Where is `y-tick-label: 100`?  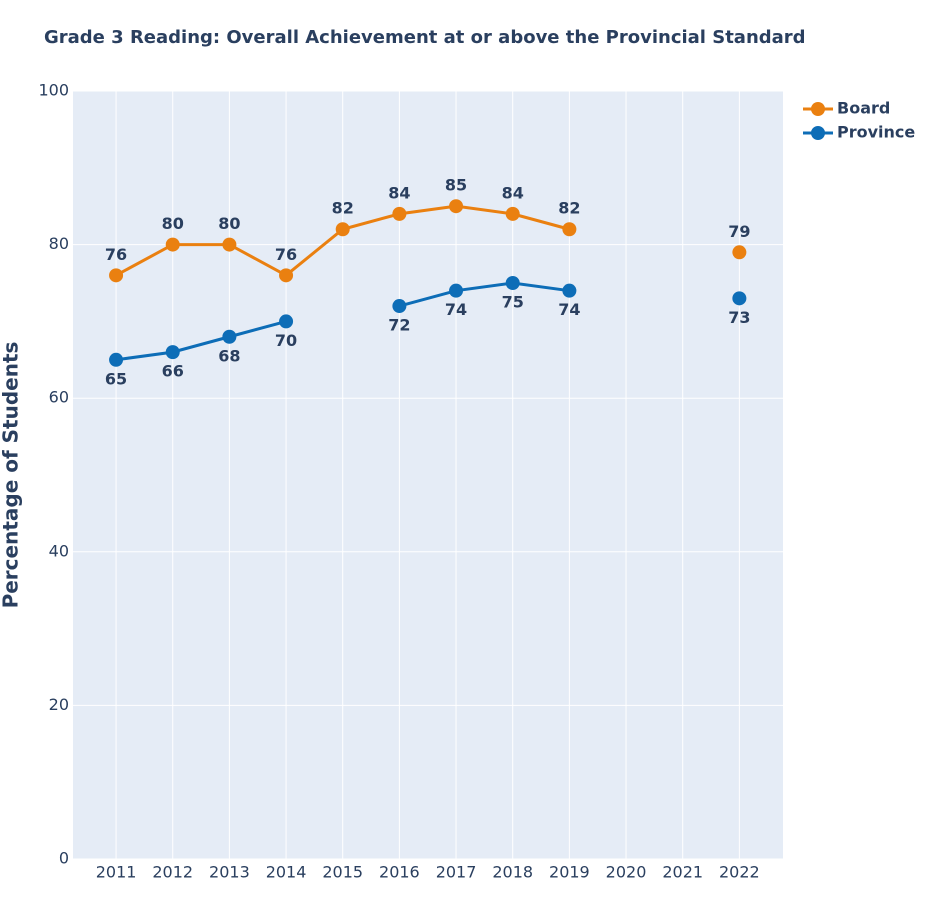
y-tick-label: 100 is located at coordinates (53, 90).